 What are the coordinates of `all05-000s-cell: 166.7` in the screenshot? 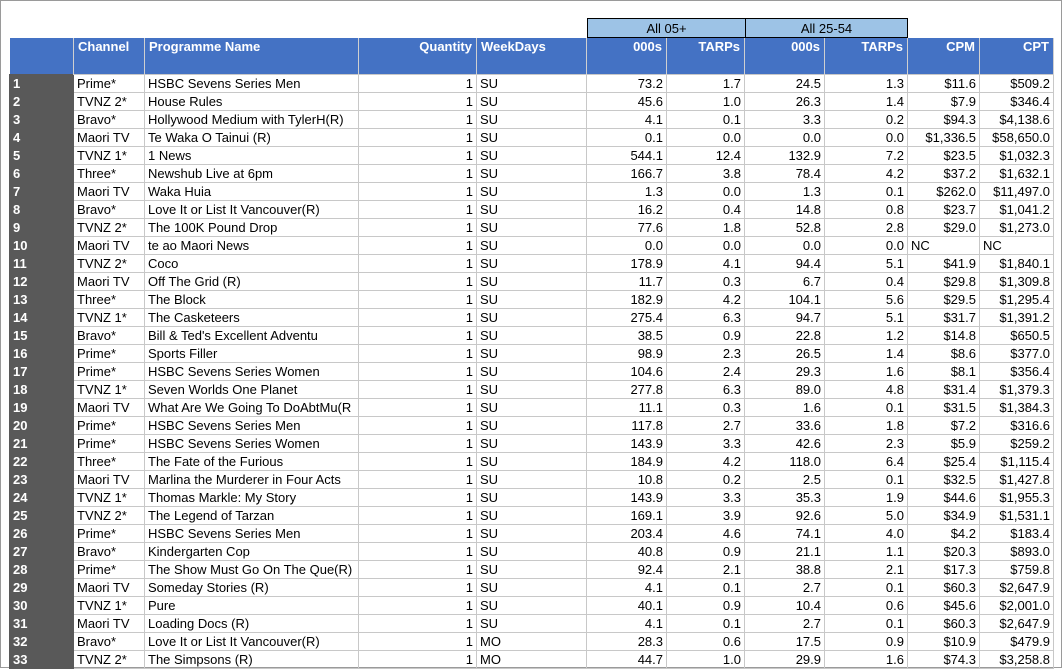 It's located at (626, 173).